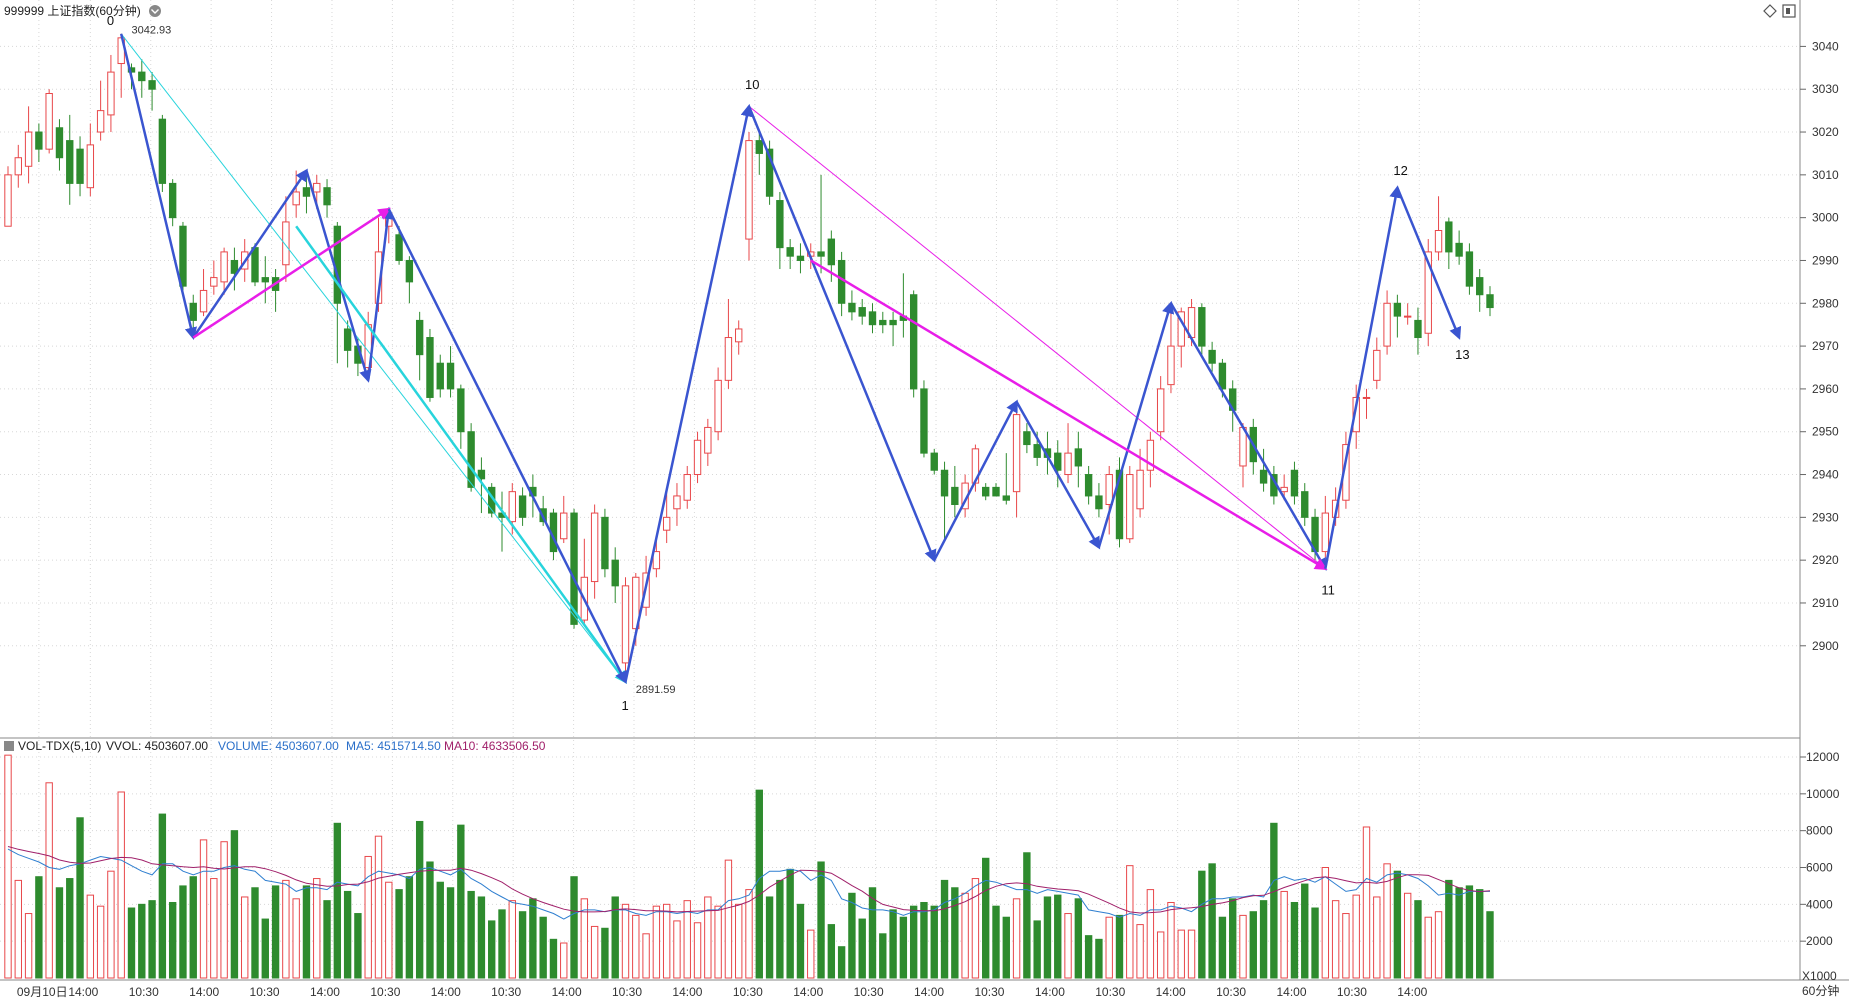  Describe the element at coordinates (157, 746) in the screenshot. I see `vvol-value: VVOL: 4503607.00` at that location.